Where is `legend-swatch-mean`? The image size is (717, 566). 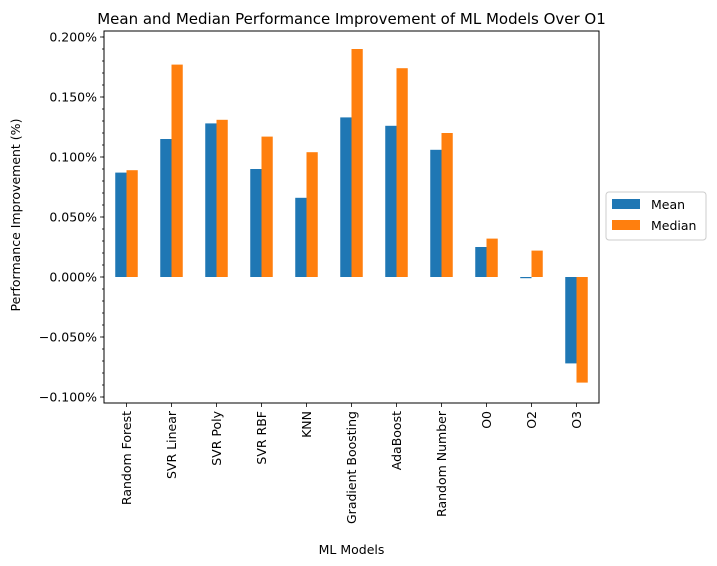
legend-swatch-mean is located at coordinates (626, 204).